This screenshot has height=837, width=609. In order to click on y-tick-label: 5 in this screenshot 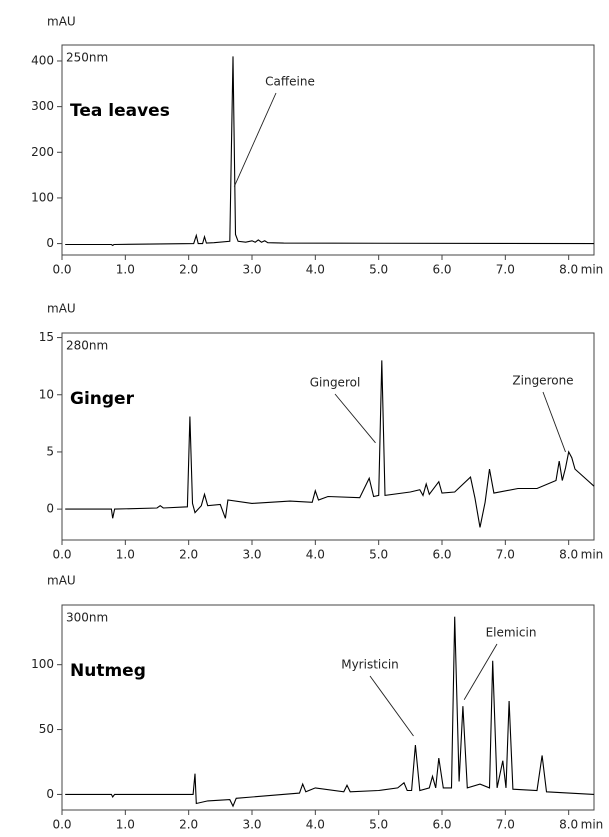, I will do `click(50, 451)`.